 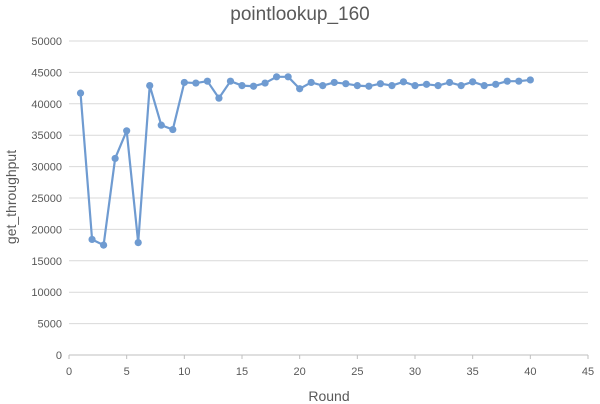 What do you see at coordinates (330, 372) in the screenshot?
I see `x-tick-labels: 0 5 10 15 20 25 30 35 40 45` at bounding box center [330, 372].